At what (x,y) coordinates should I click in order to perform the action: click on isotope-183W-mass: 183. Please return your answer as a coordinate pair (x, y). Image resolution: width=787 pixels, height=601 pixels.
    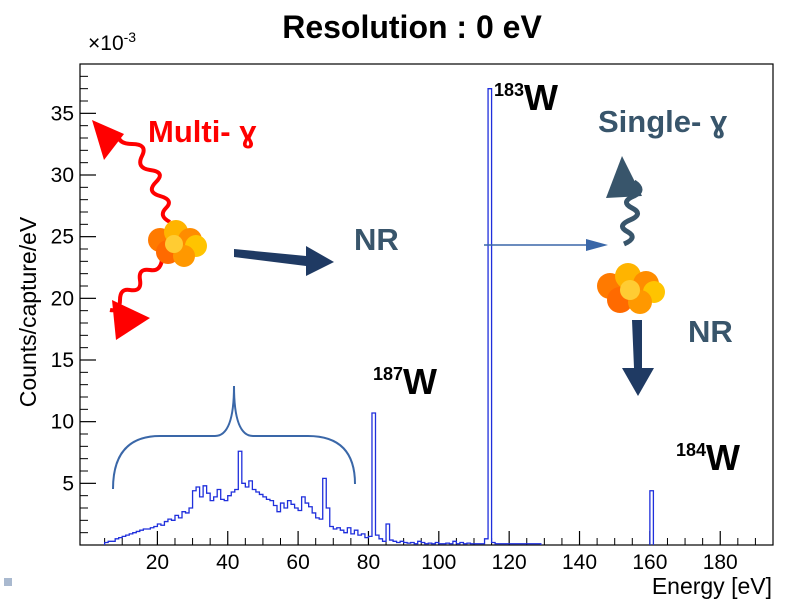
    Looking at the image, I should click on (509, 90).